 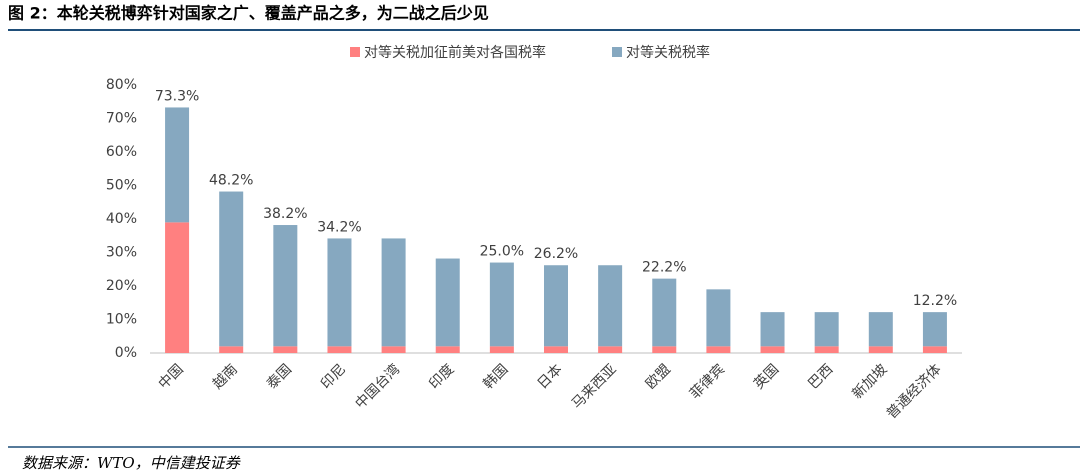 I want to click on x-tick-label: 中国台湾, so click(x=378, y=387).